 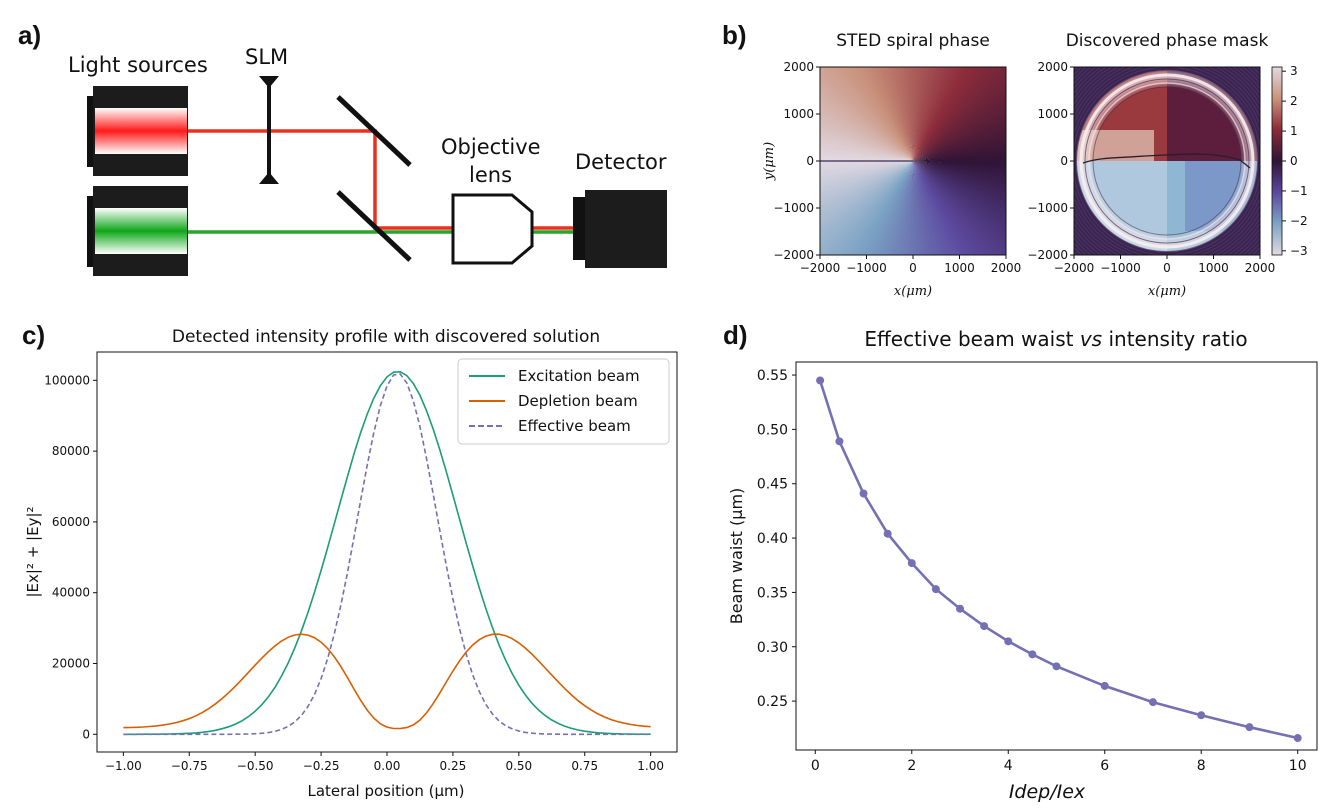 I want to click on b-ytick-label: −1000, so click(x=793, y=208).